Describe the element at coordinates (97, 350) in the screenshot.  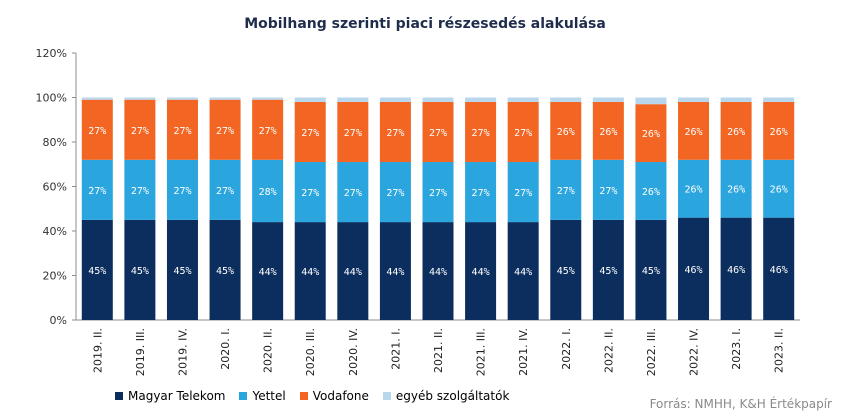
I see `x-tick-label: 2019. II.` at that location.